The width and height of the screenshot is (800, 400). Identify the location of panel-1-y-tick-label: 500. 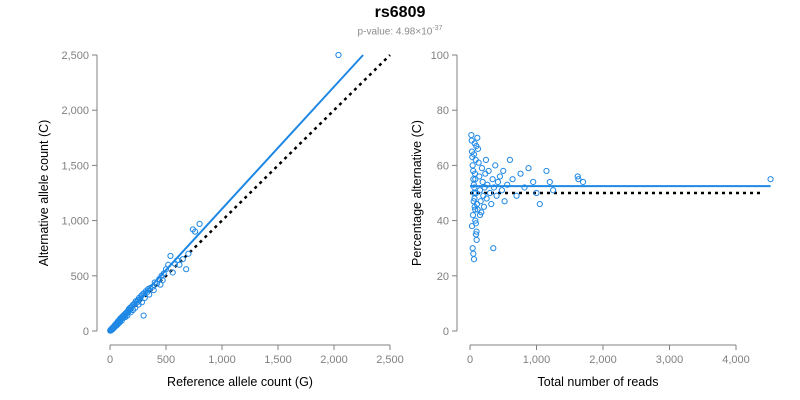
(80, 277).